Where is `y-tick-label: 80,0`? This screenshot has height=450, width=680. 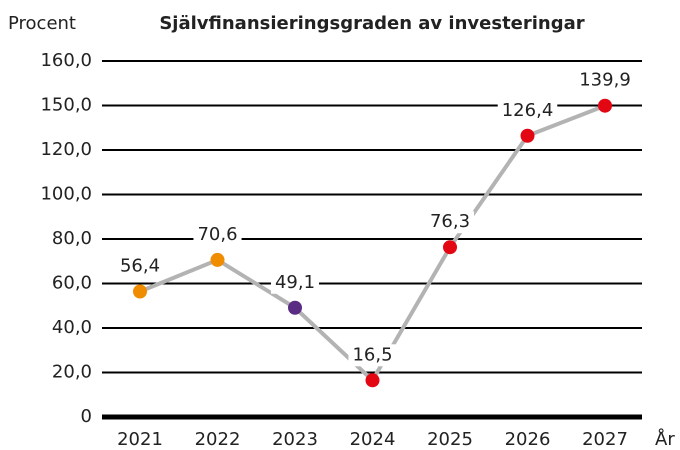
y-tick-label: 80,0 is located at coordinates (72, 238).